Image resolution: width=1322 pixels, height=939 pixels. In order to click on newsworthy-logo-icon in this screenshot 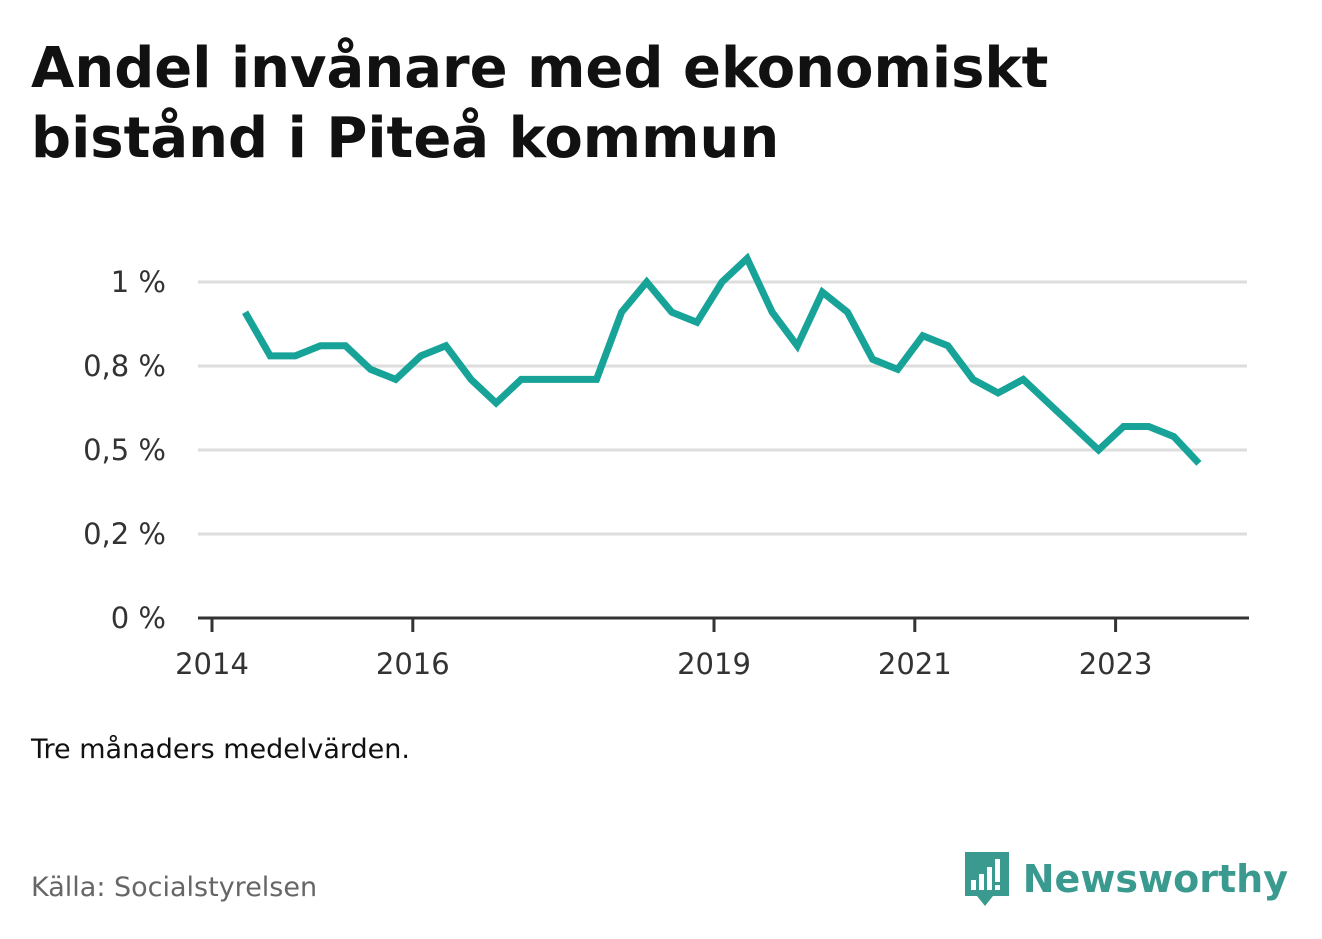, I will do `click(986, 879)`.